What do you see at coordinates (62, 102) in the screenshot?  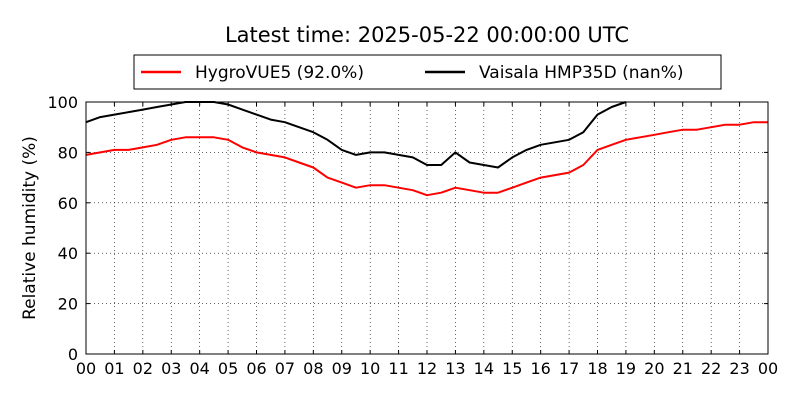 I see `y-tick-label: 100` at bounding box center [62, 102].